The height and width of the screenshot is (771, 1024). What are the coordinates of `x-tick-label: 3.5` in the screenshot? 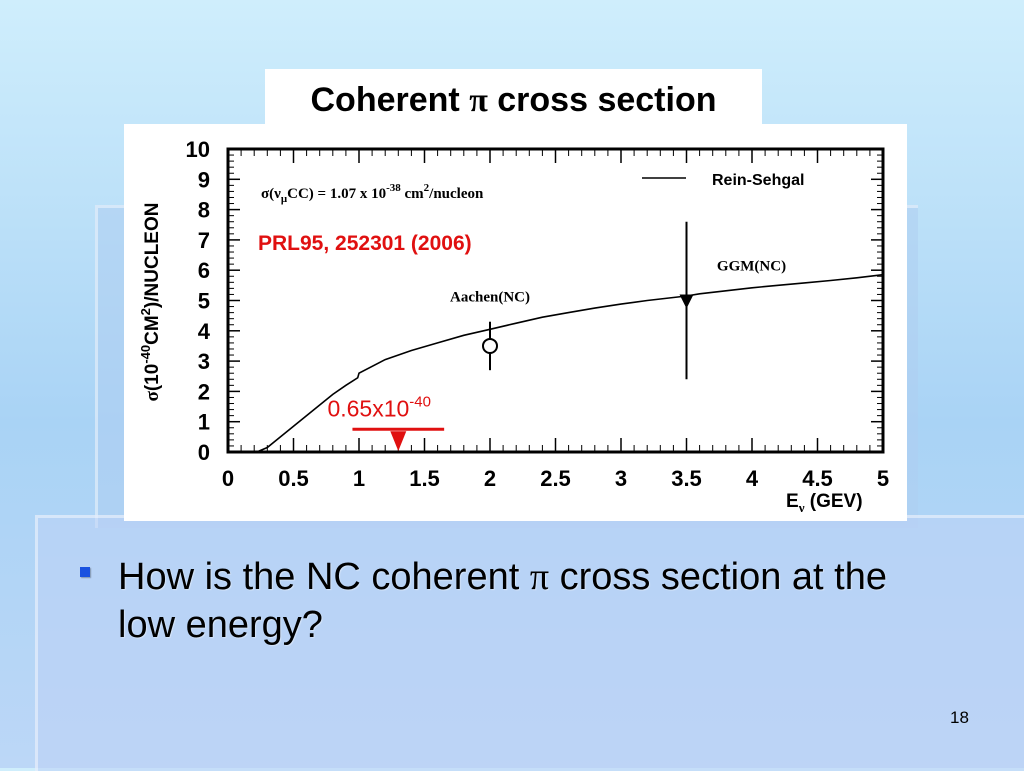 It's located at (686, 478).